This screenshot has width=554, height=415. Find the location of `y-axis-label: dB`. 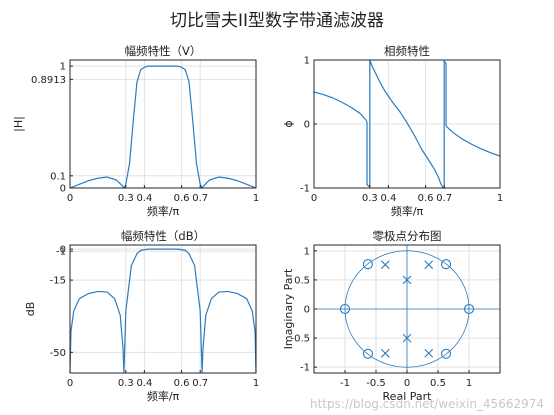

y-axis-label: dB is located at coordinates (30, 309).